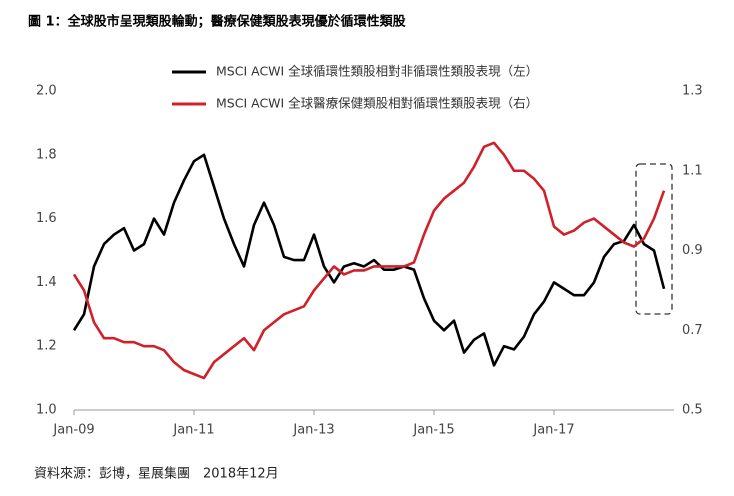  I want to click on y2-tick-label: 0.7, so click(692, 330).